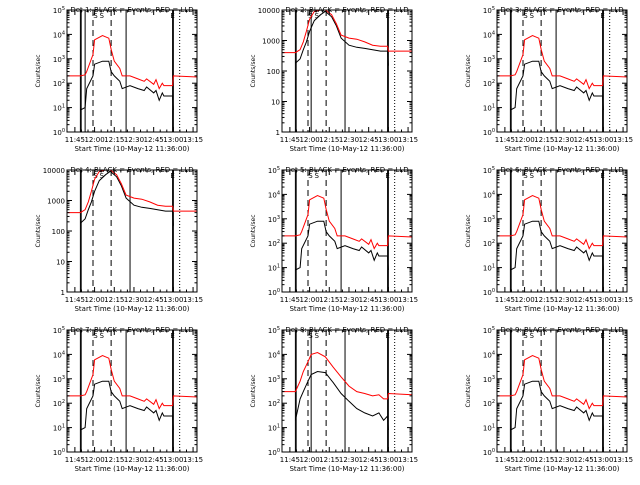 This screenshot has height=485, width=640. I want to click on y-tick-label: 10000, so click(269, 11).